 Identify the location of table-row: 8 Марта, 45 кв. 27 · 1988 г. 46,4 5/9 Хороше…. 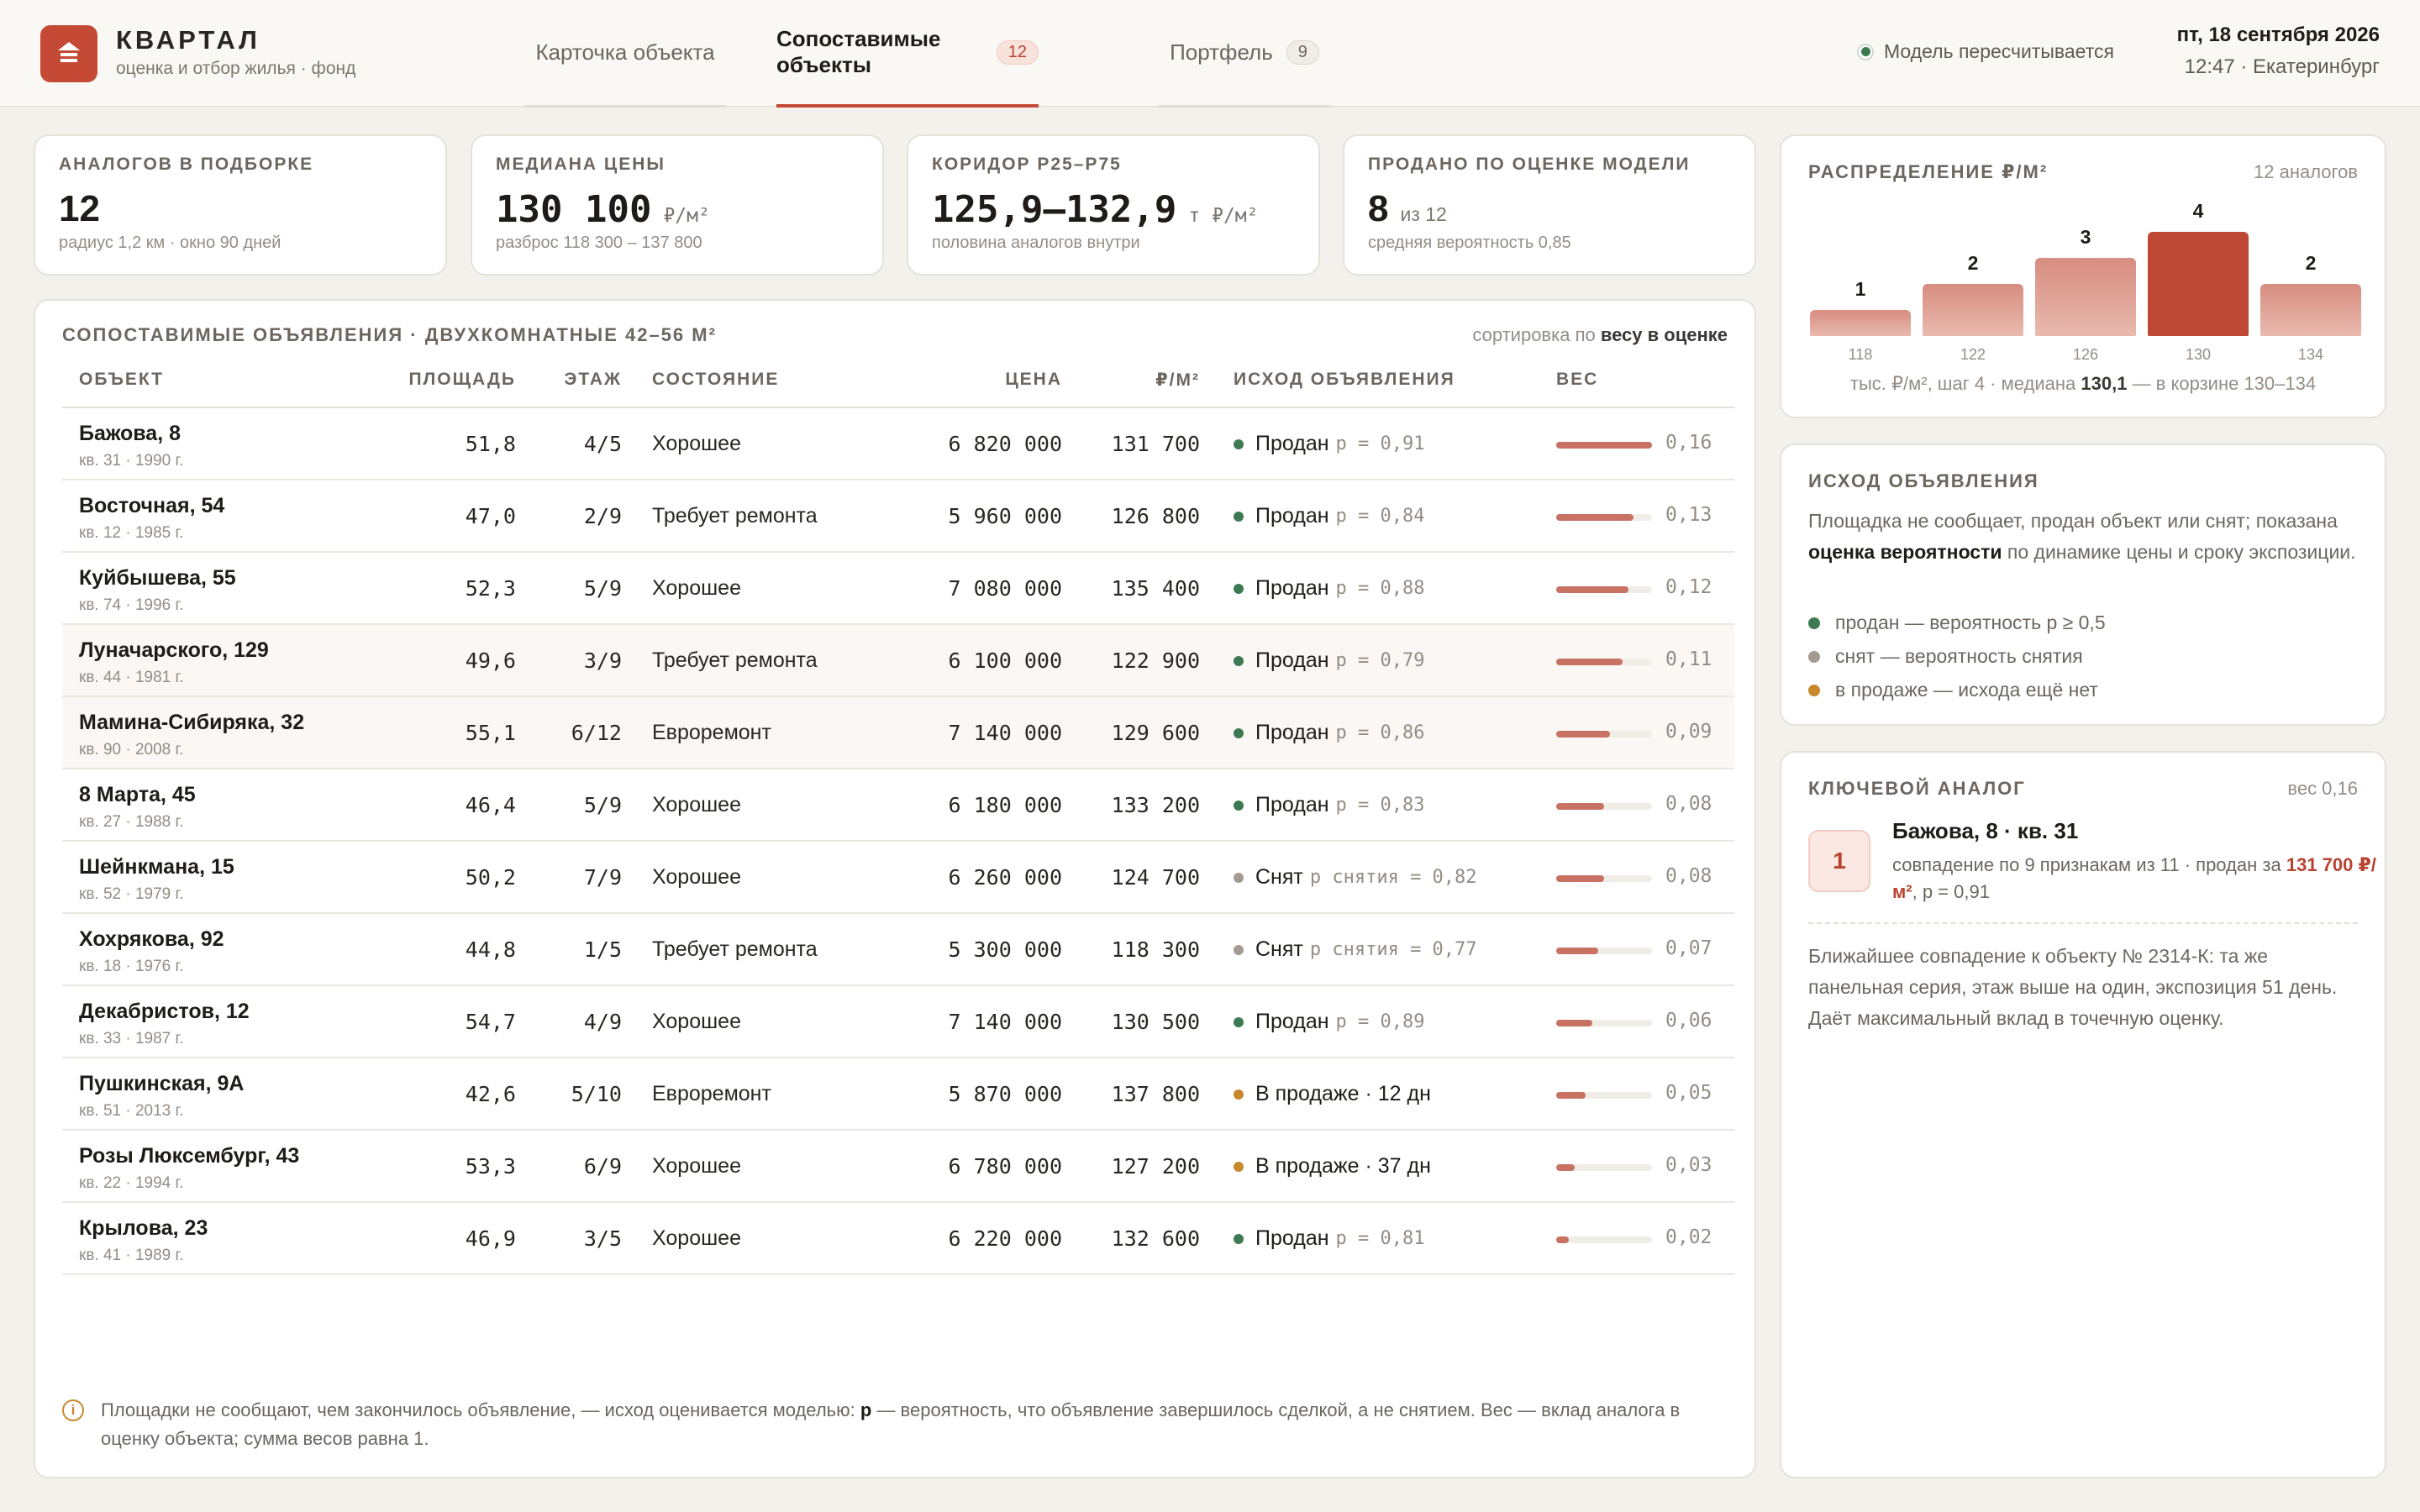
(898, 805).